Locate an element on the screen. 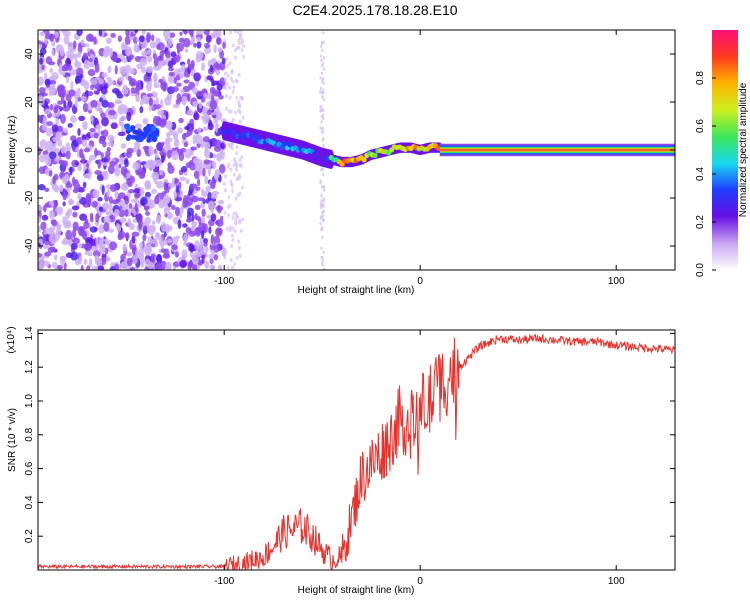 The width and height of the screenshot is (750, 600). spectrogram-x-tick-label: 100 is located at coordinates (616, 281).